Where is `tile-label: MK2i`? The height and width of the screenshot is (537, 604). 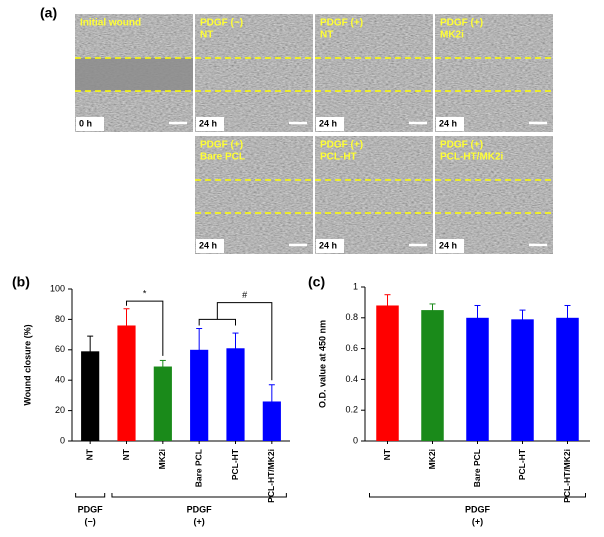 tile-label: MK2i is located at coordinates (452, 34).